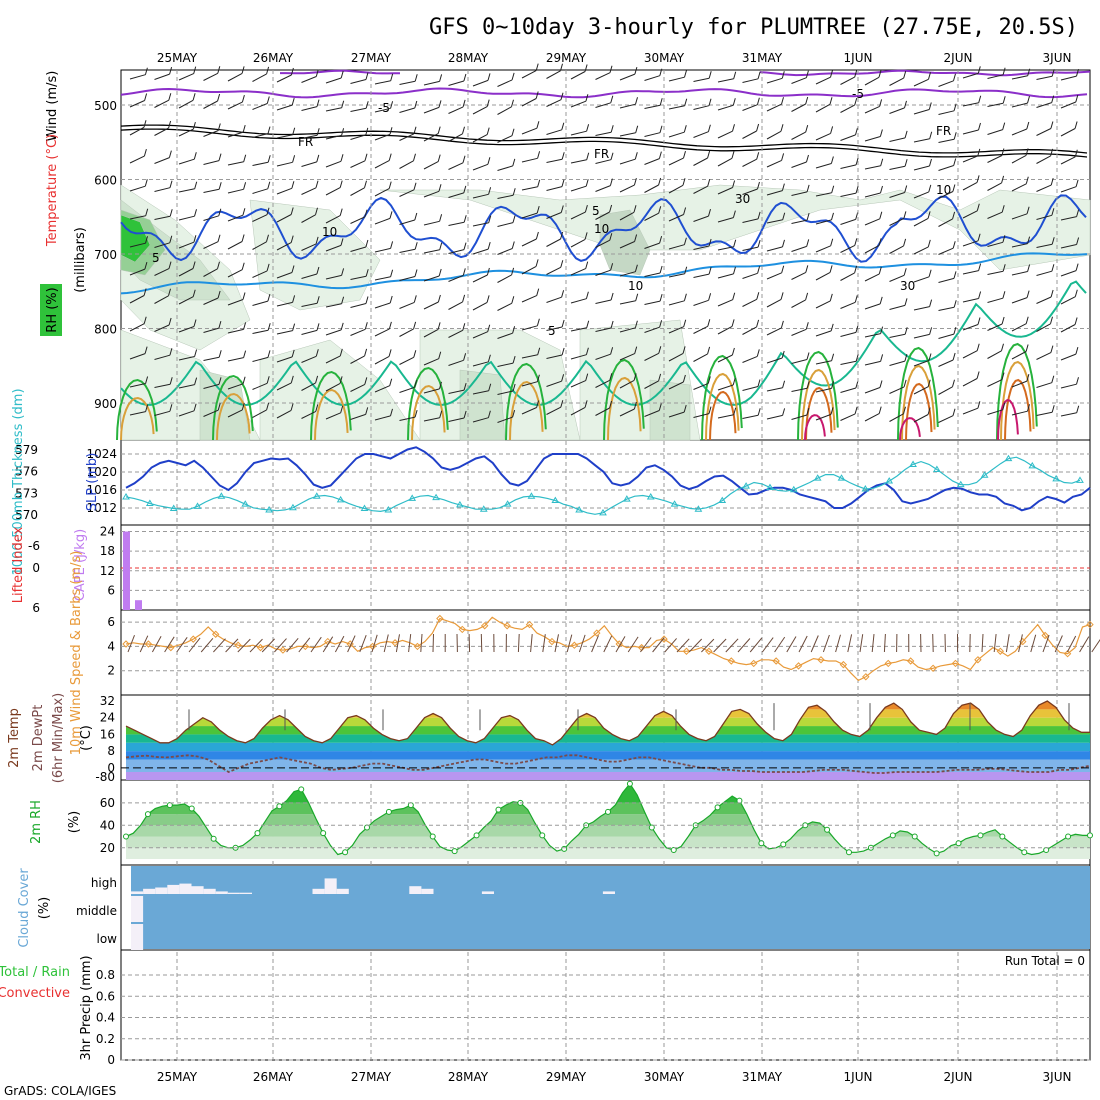 The height and width of the screenshot is (1100, 1100). Describe the element at coordinates (138, 605) in the screenshot. I see `cape-bar` at that location.